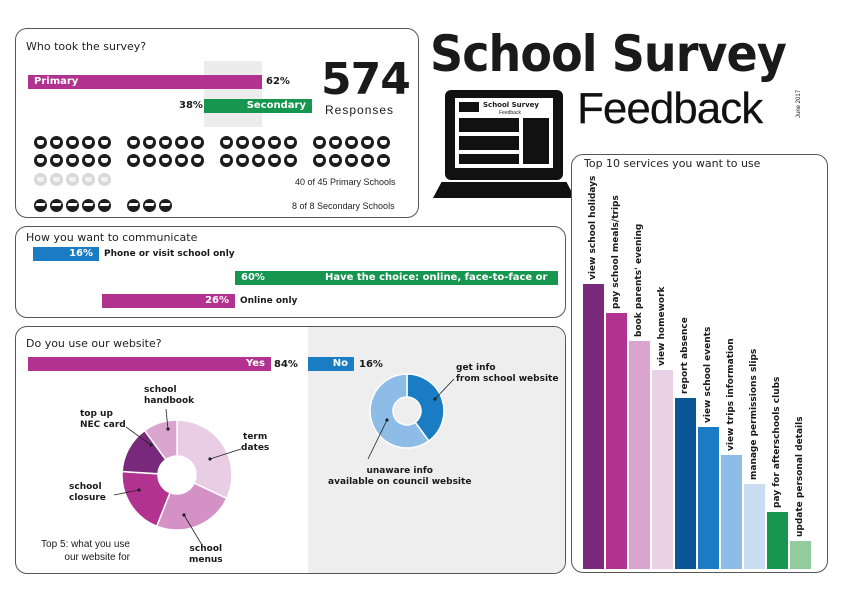 The height and width of the screenshot is (596, 842). I want to click on service-label: report absence, so click(685, 355).